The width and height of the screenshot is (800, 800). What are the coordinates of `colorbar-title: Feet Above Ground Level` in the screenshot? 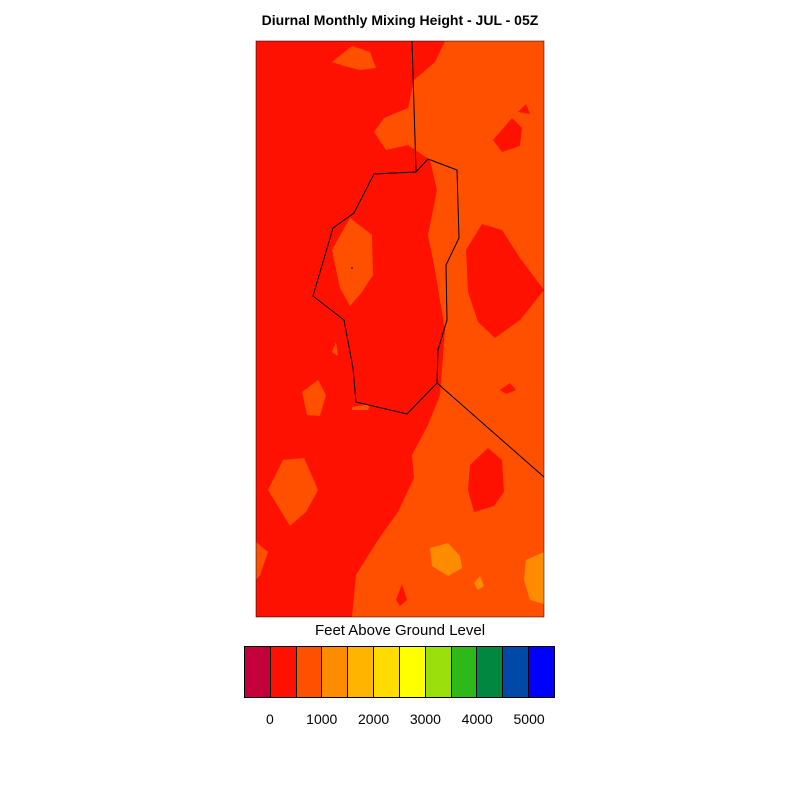 It's located at (400, 630).